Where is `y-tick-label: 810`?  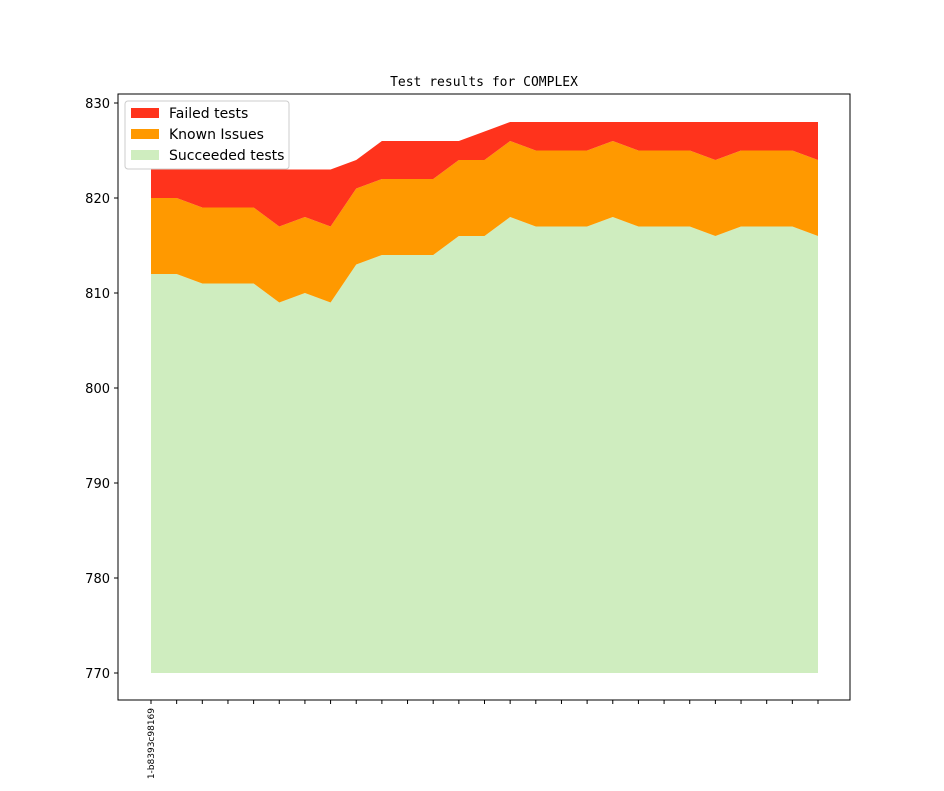
y-tick-label: 810 is located at coordinates (97, 294).